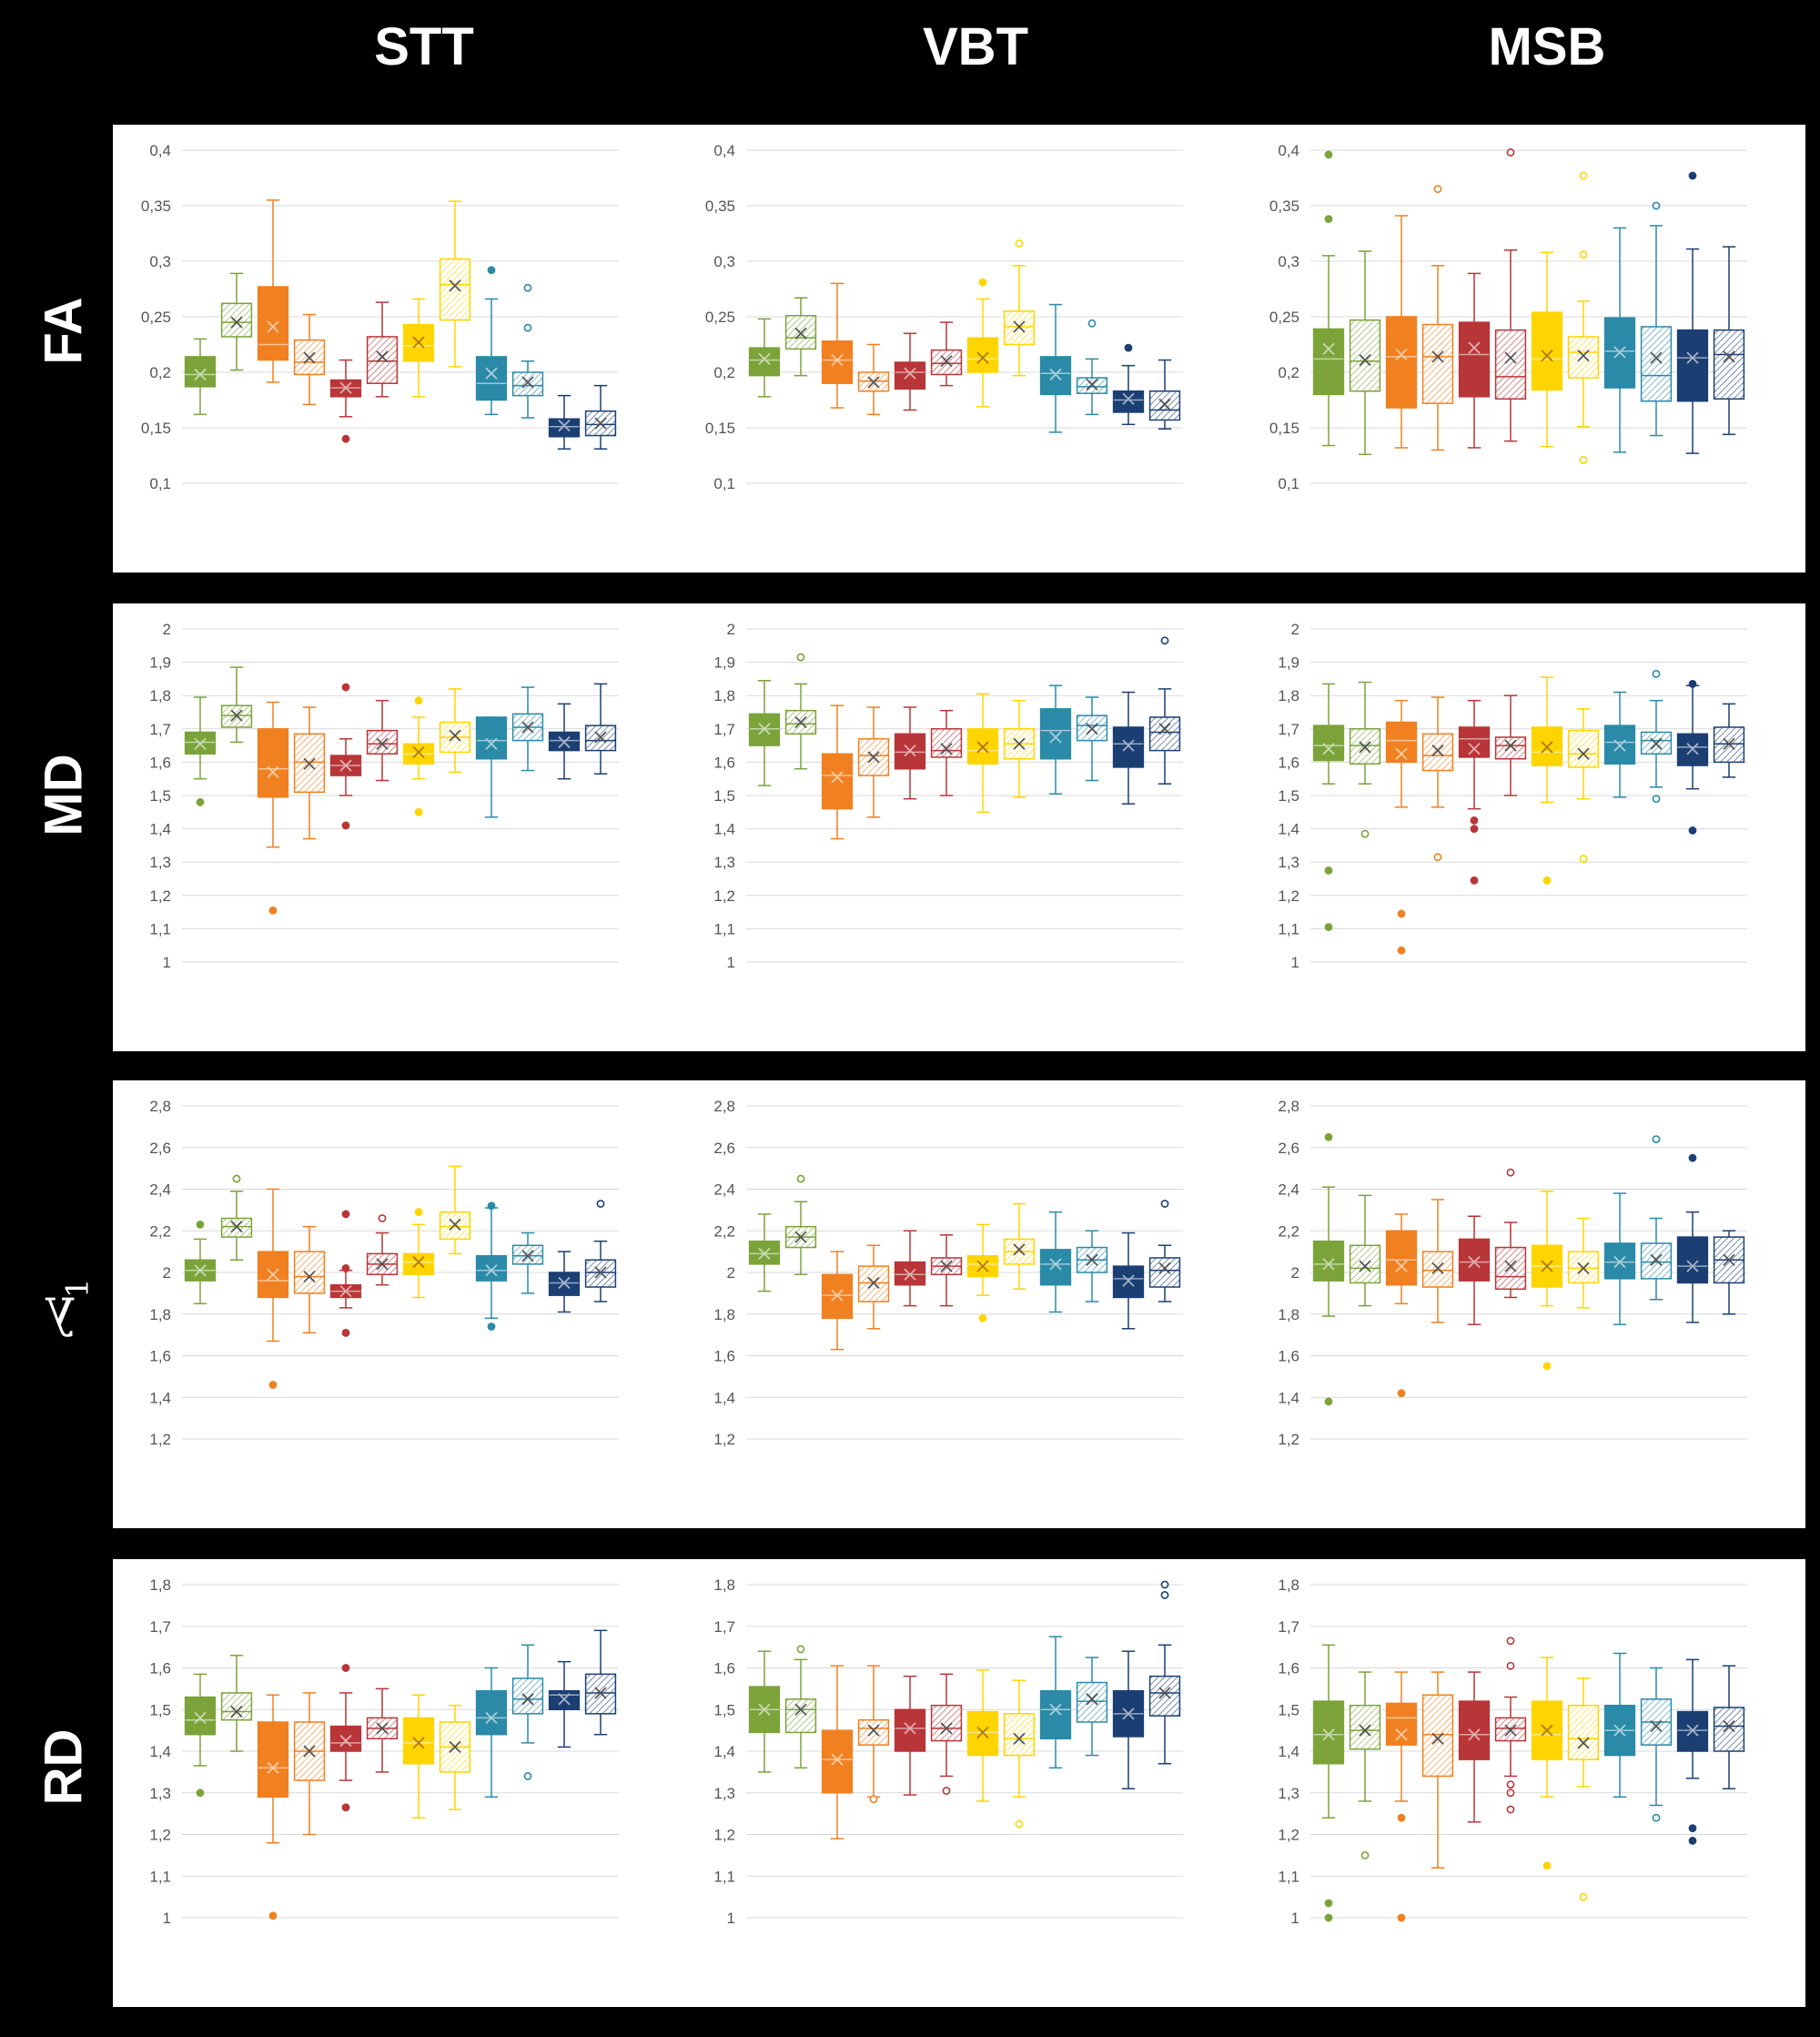 The width and height of the screenshot is (1820, 2037). What do you see at coordinates (160, 663) in the screenshot?
I see `y-tick-label: 1,9` at bounding box center [160, 663].